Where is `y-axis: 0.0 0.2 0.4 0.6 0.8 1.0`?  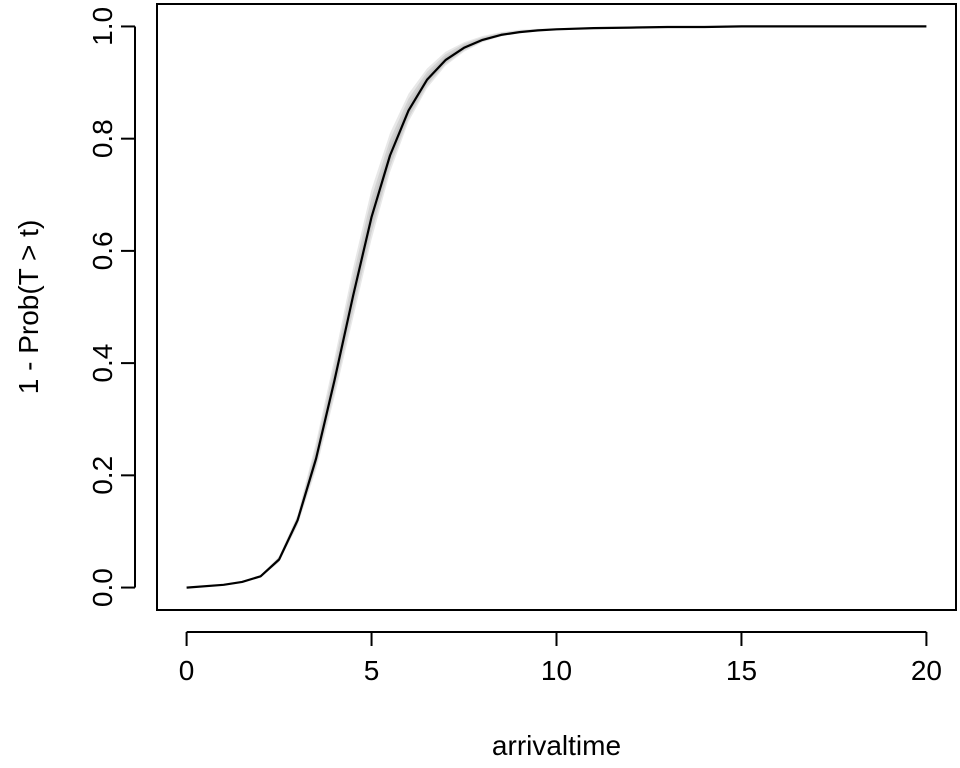
y-axis: 0.0 0.2 0.4 0.6 0.8 1.0 is located at coordinates (111, 307).